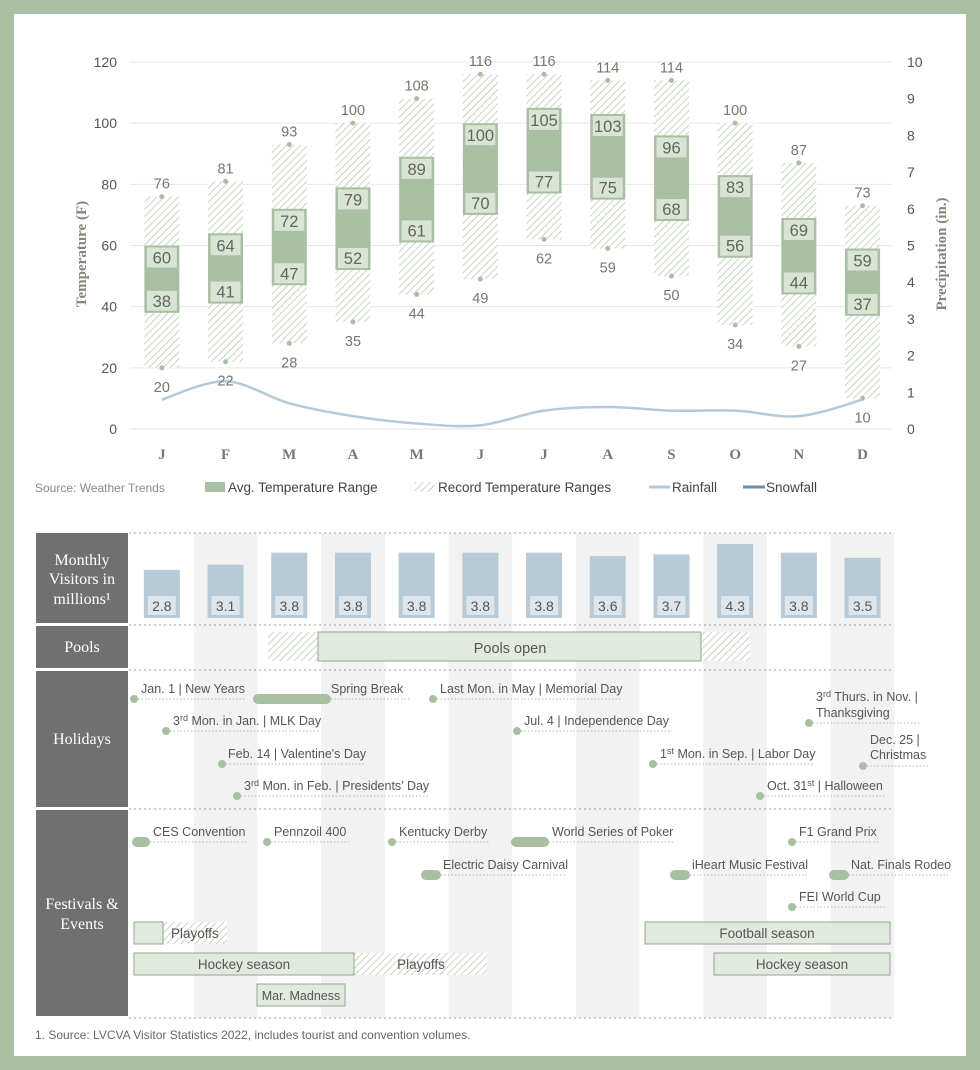 Image resolution: width=980 pixels, height=1070 pixels. Describe the element at coordinates (862, 708) in the screenshot. I see `holiday-thanksgiving: 3rd Thurs. in Nov. | Thanksgiving` at that location.